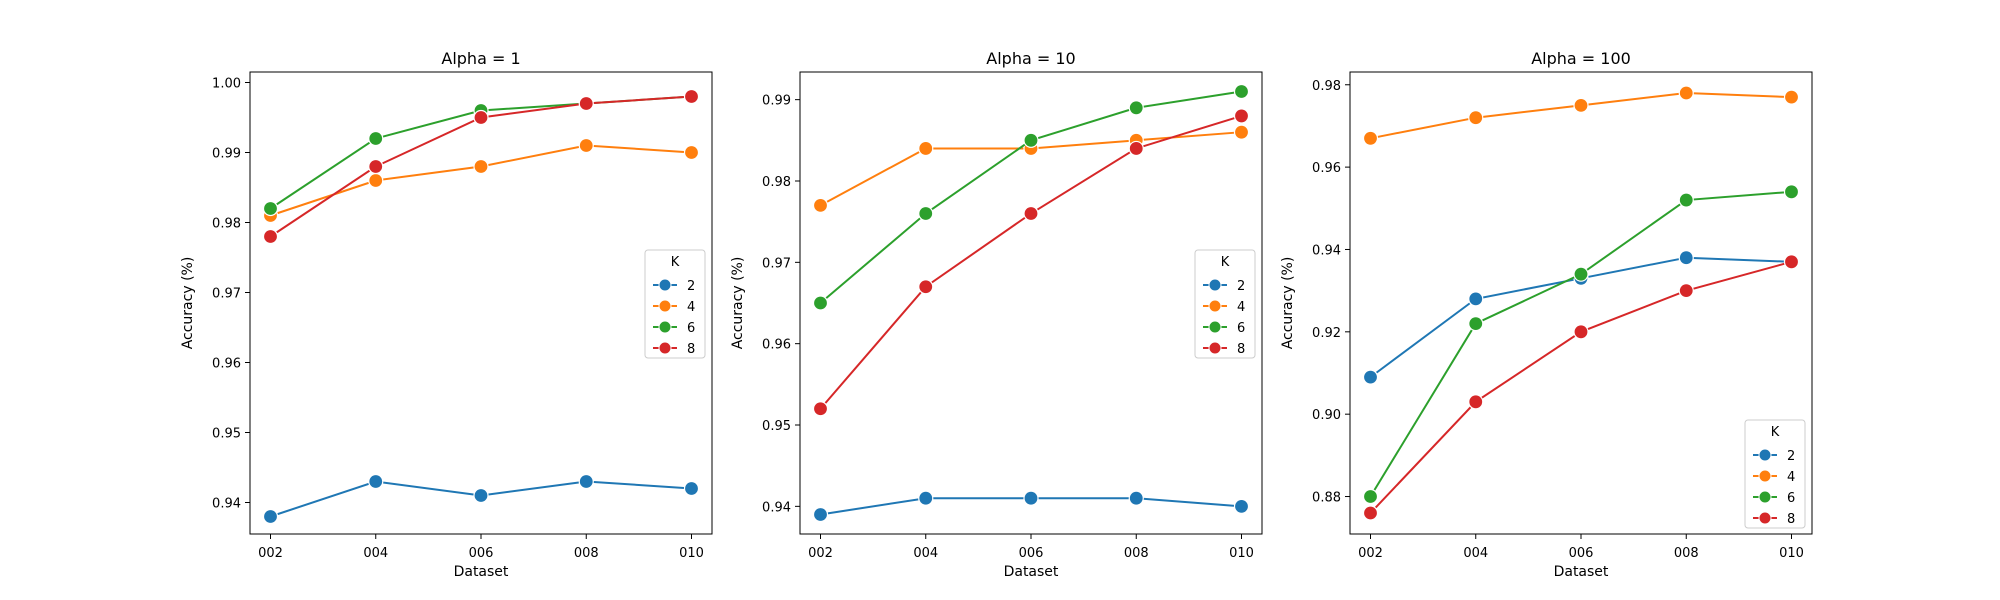 Image resolution: width=2000 pixels, height=600 pixels. Describe the element at coordinates (776, 263) in the screenshot. I see `y-tick-label: 0.97` at that location.